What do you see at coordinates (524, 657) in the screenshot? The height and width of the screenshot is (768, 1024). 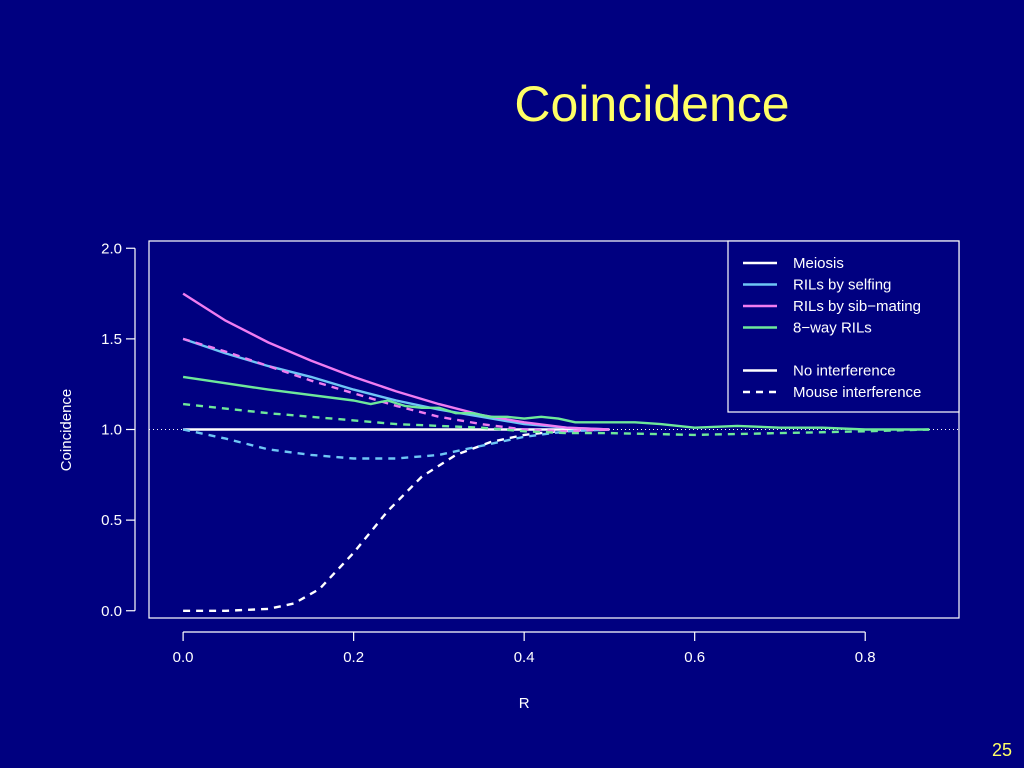 I see `x-tick-label: 0.4` at bounding box center [524, 657].